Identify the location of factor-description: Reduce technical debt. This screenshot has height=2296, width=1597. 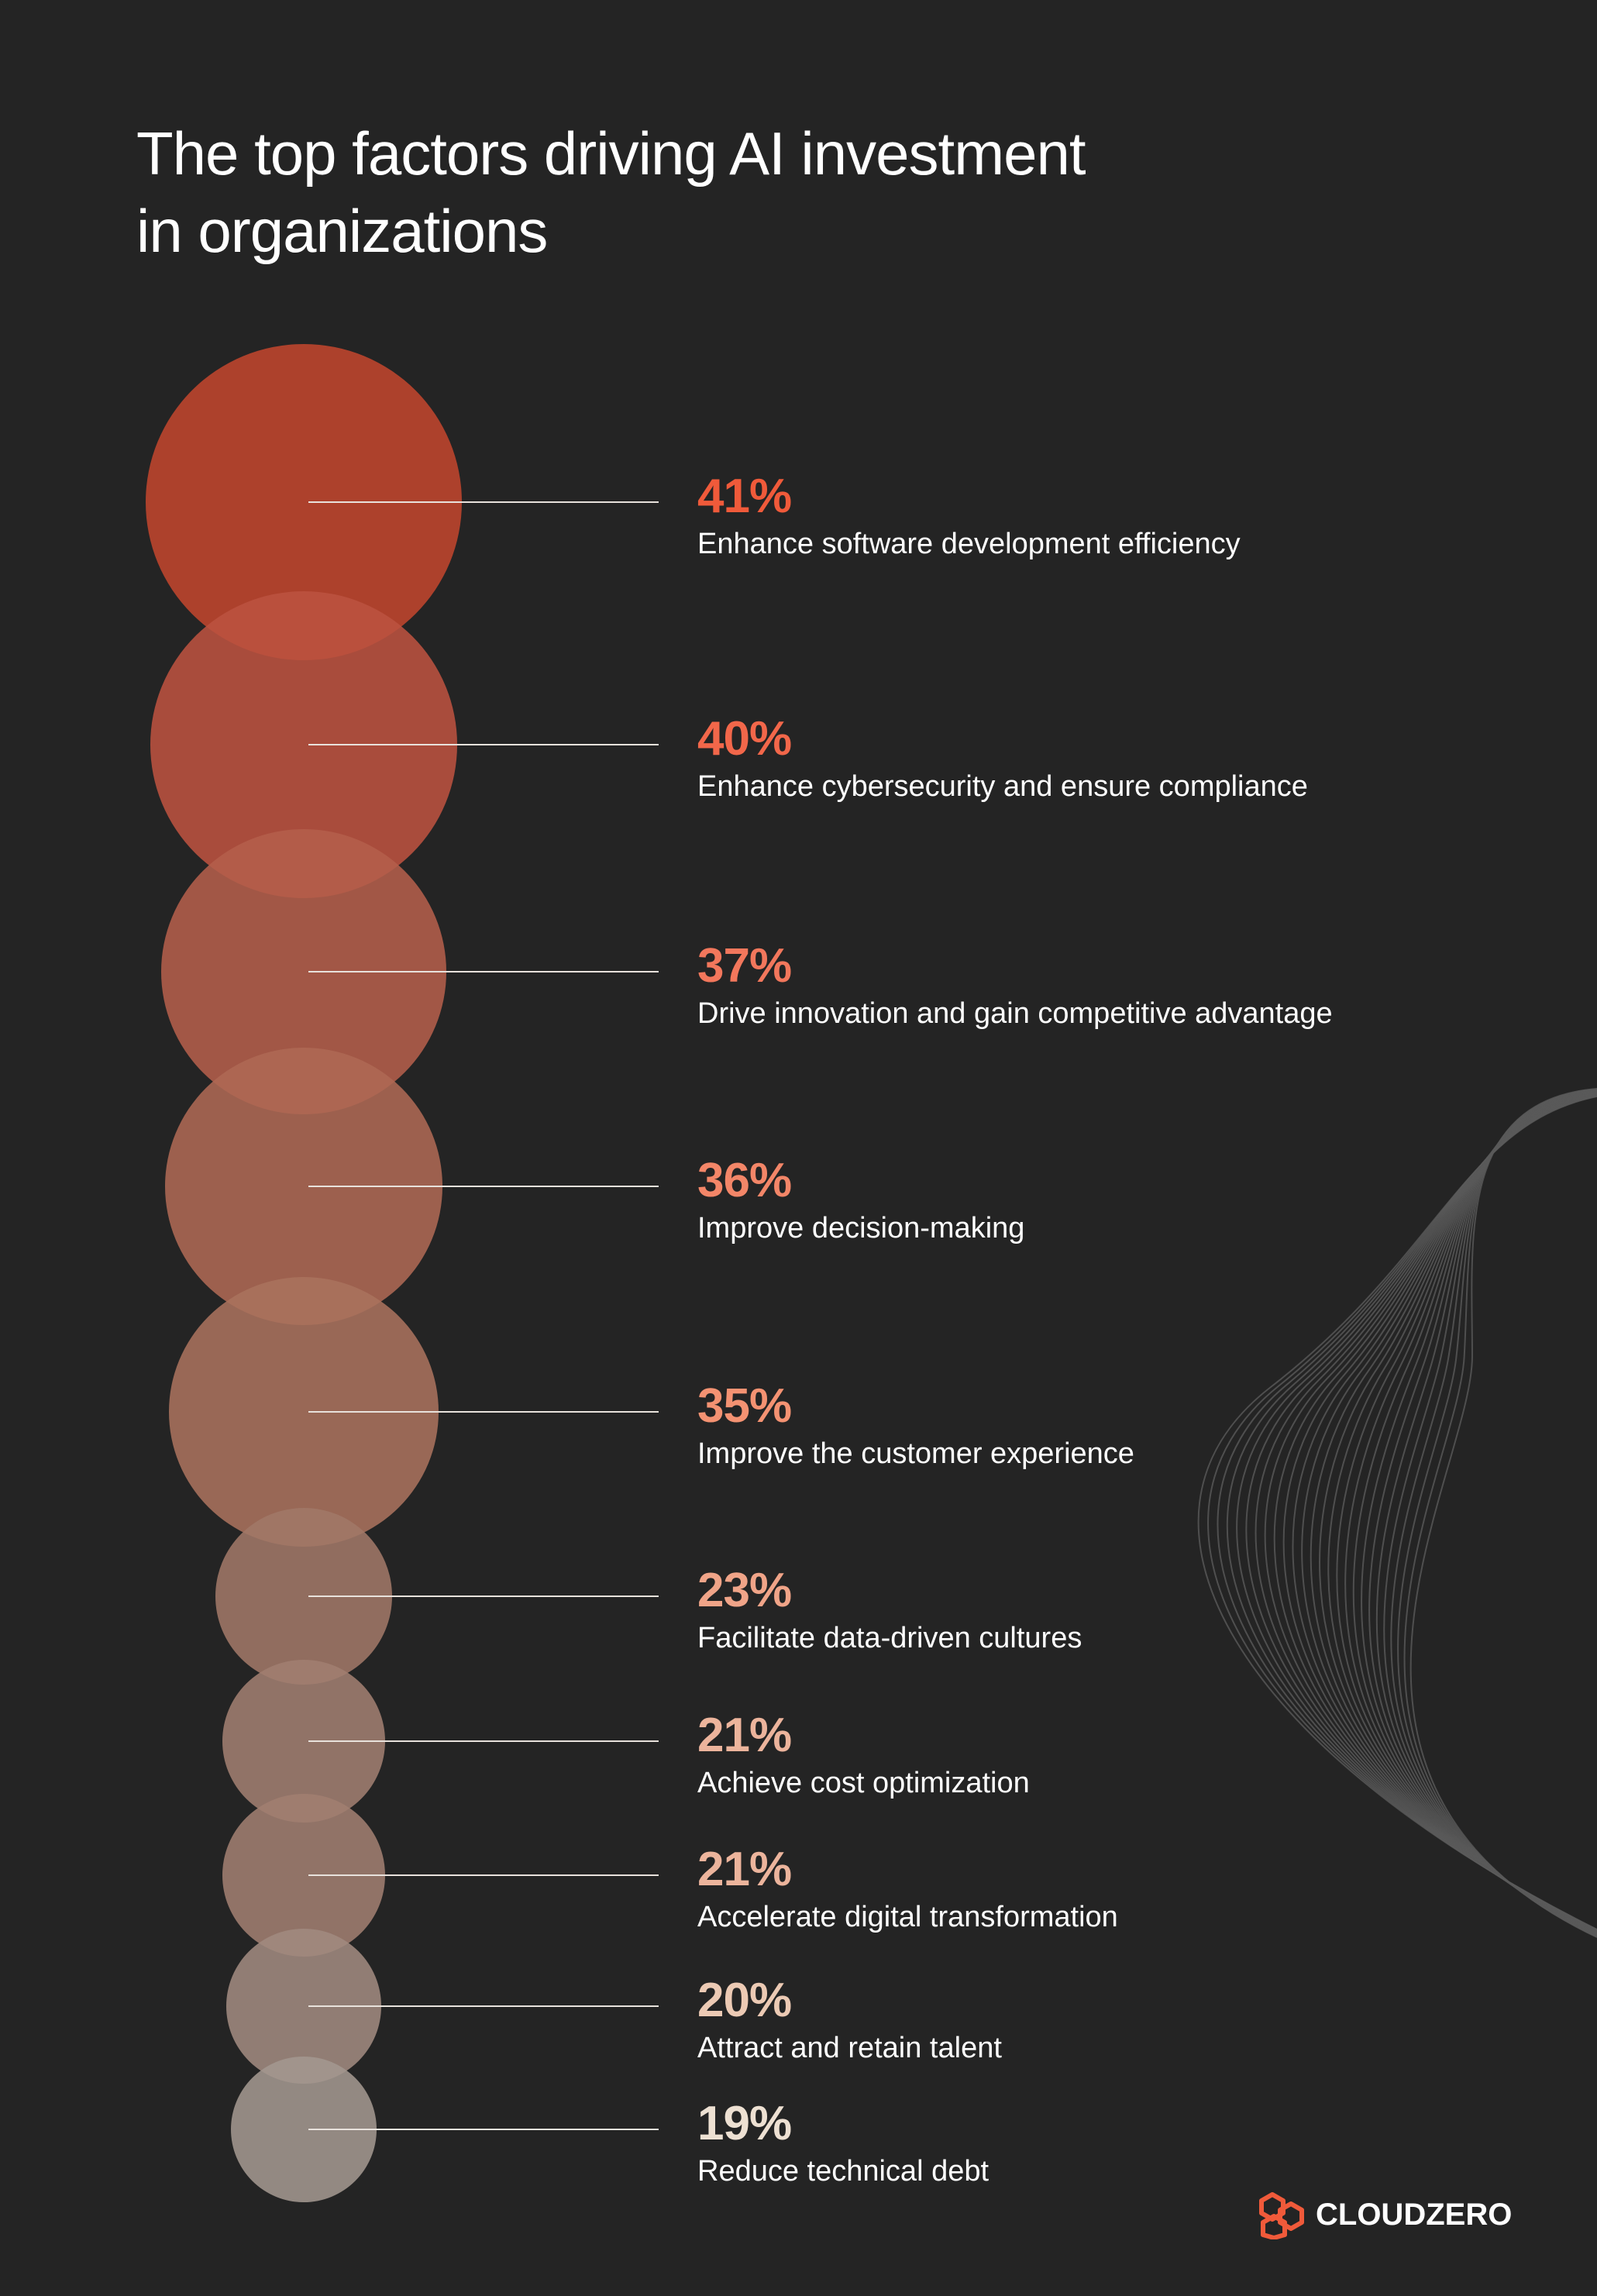
(843, 2172).